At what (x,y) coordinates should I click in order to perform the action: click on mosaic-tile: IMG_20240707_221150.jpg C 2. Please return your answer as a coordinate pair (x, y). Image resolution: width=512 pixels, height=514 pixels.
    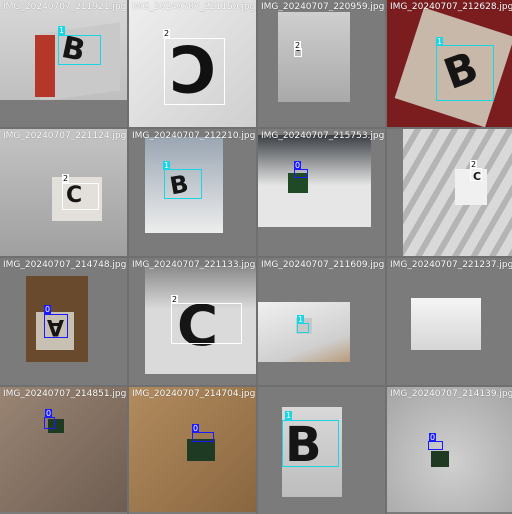
    Looking at the image, I should click on (192, 63).